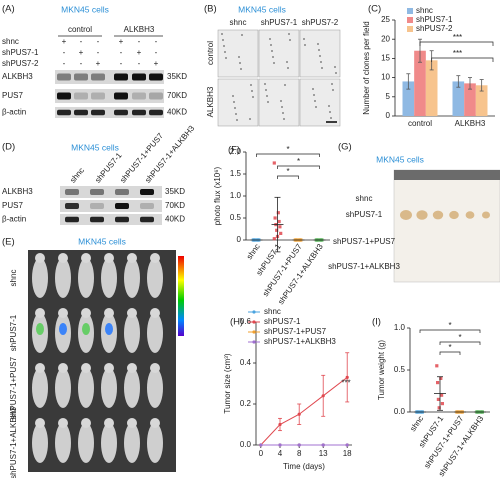 The image size is (500, 478). What do you see at coordinates (109, 77) in the screenshot?
I see `blot-strip` at bounding box center [109, 77].